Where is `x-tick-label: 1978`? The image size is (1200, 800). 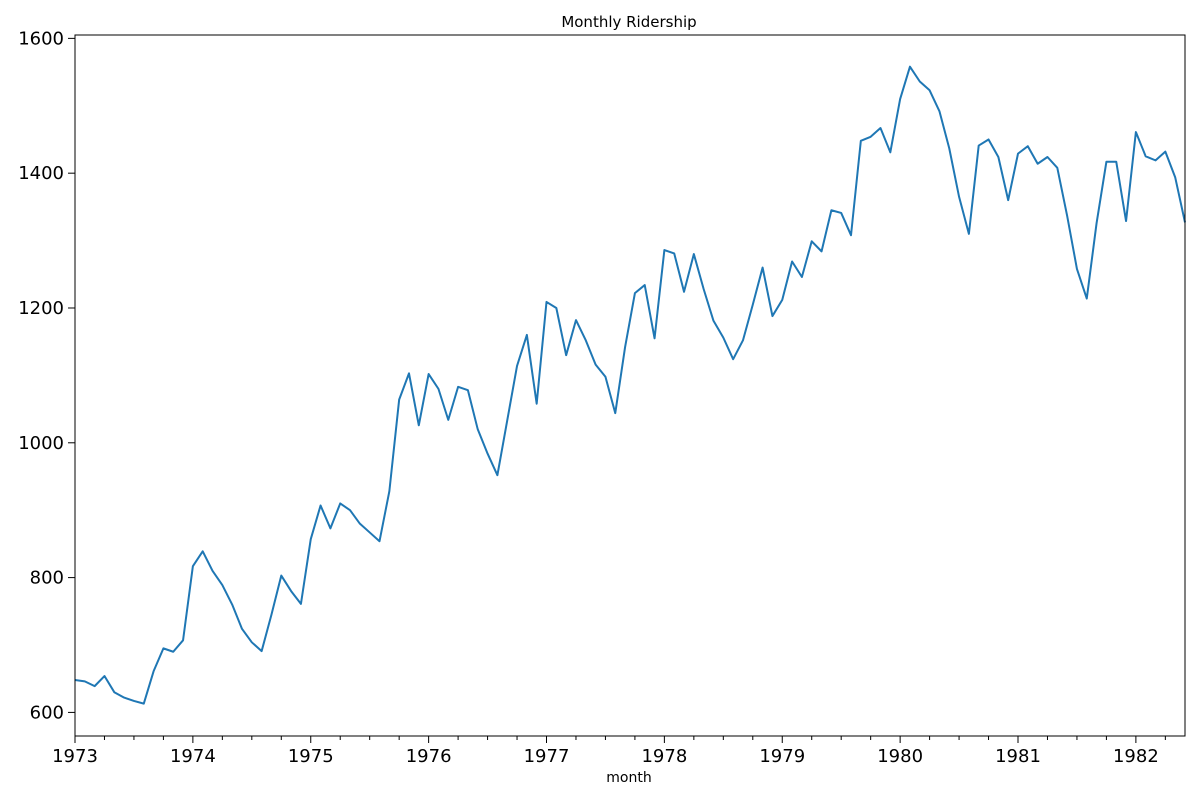
x-tick-label: 1978 is located at coordinates (664, 756).